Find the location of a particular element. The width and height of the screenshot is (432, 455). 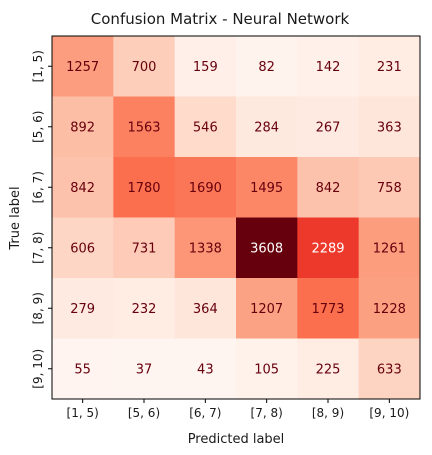

x-tick-label: [6, 7) is located at coordinates (205, 413).